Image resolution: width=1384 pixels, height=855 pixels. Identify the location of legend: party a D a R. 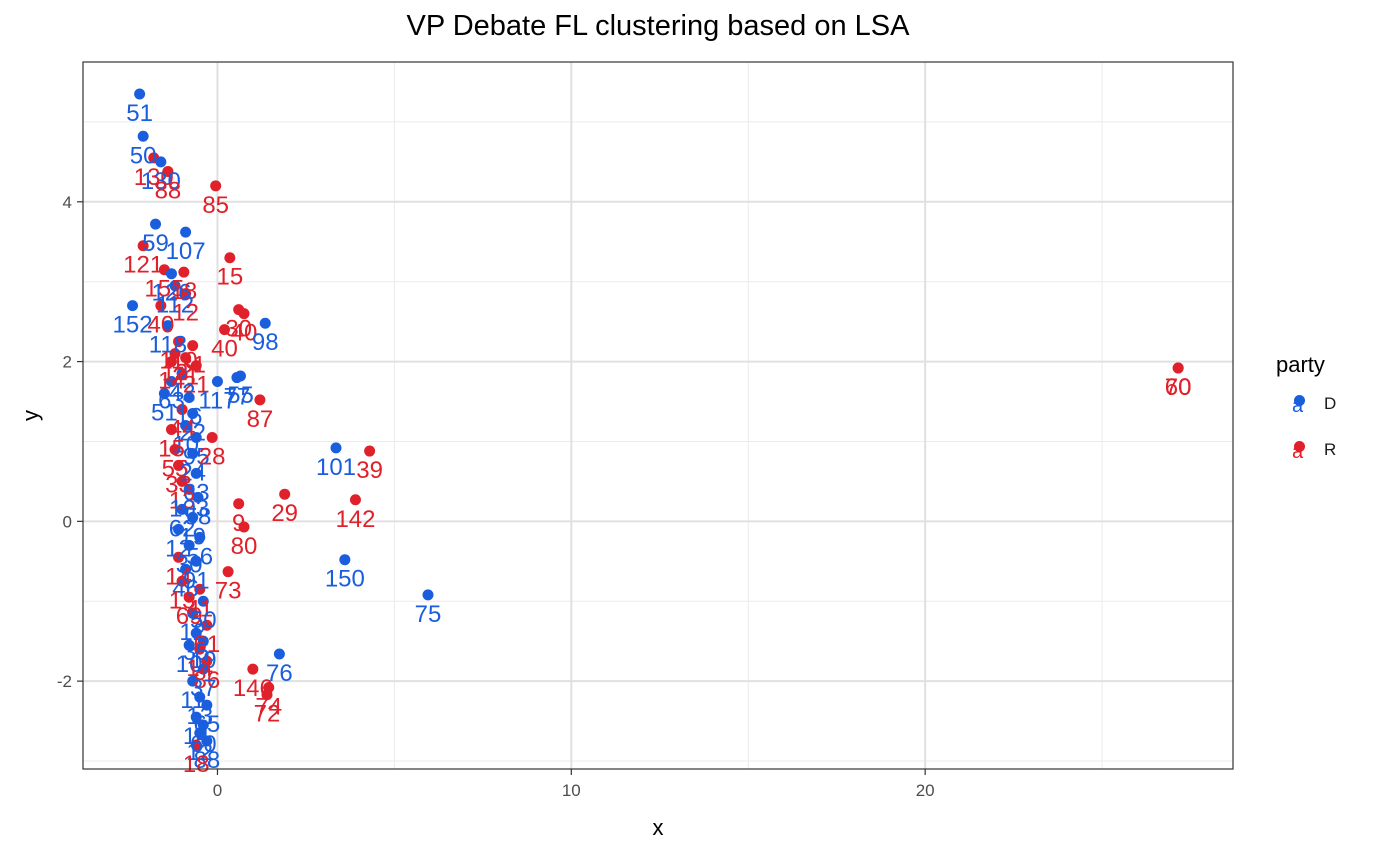
(1326, 417).